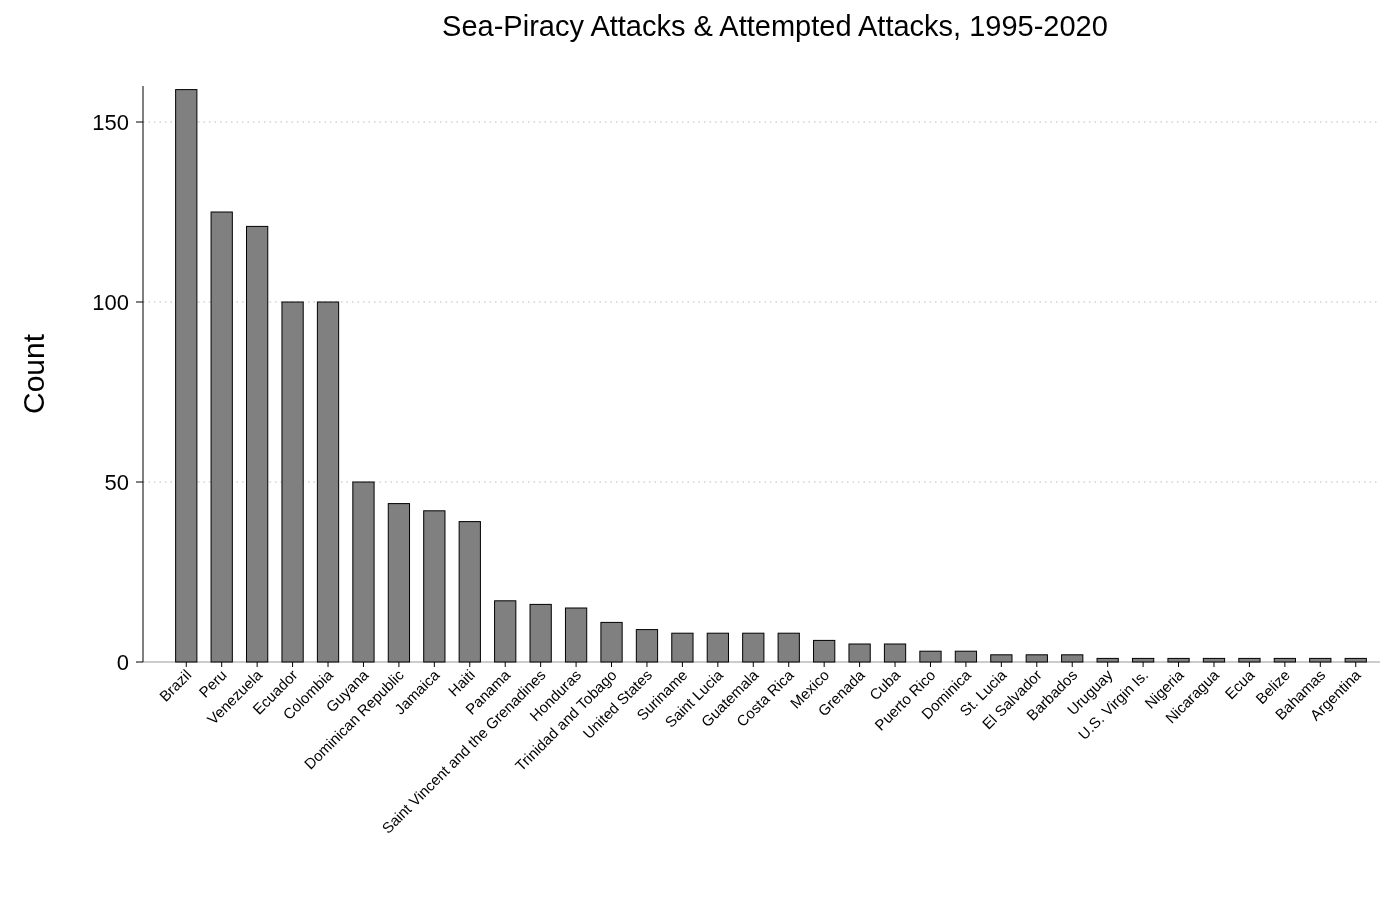 The height and width of the screenshot is (898, 1397). What do you see at coordinates (33, 374) in the screenshot?
I see `y-axis-title: Count` at bounding box center [33, 374].